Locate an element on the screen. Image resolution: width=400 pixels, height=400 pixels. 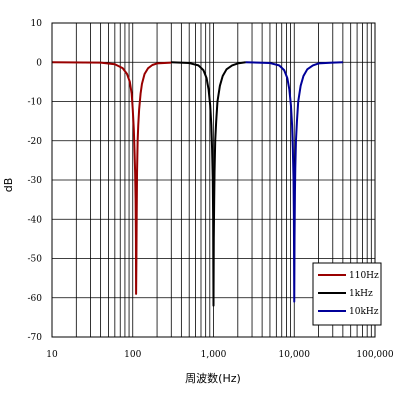
x-tick-labels: 10 100 1,000 10,000 100,000 is located at coordinates (220, 355).